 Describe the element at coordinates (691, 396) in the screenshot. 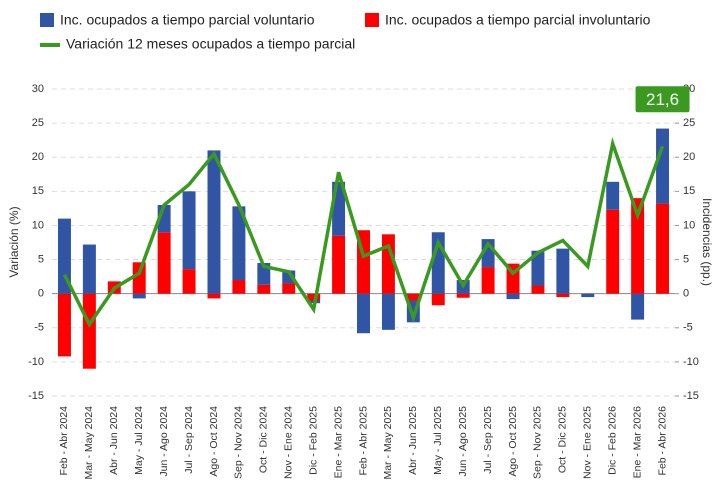

I see `y2-tick-label: -15` at that location.